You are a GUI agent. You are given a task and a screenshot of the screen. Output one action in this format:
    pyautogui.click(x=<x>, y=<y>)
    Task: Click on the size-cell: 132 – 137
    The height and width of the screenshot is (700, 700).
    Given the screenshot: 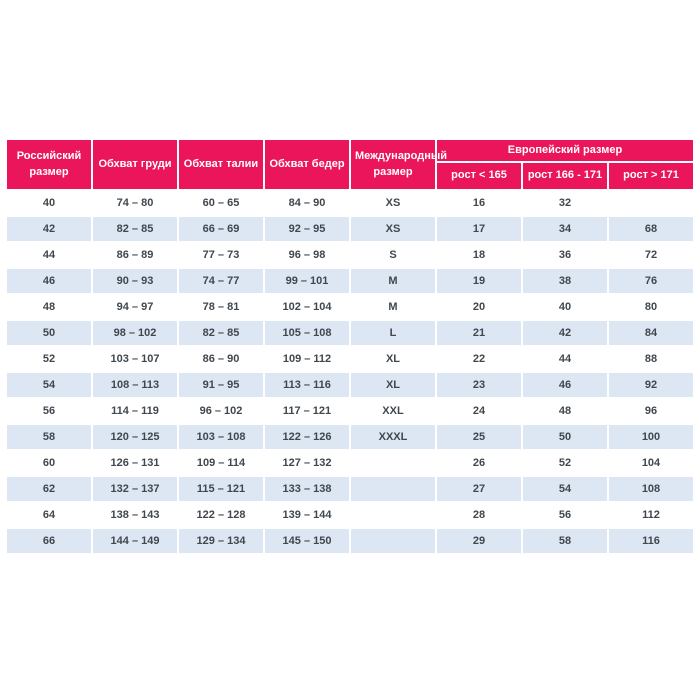 What is the action you would take?
    pyautogui.click(x=135, y=489)
    